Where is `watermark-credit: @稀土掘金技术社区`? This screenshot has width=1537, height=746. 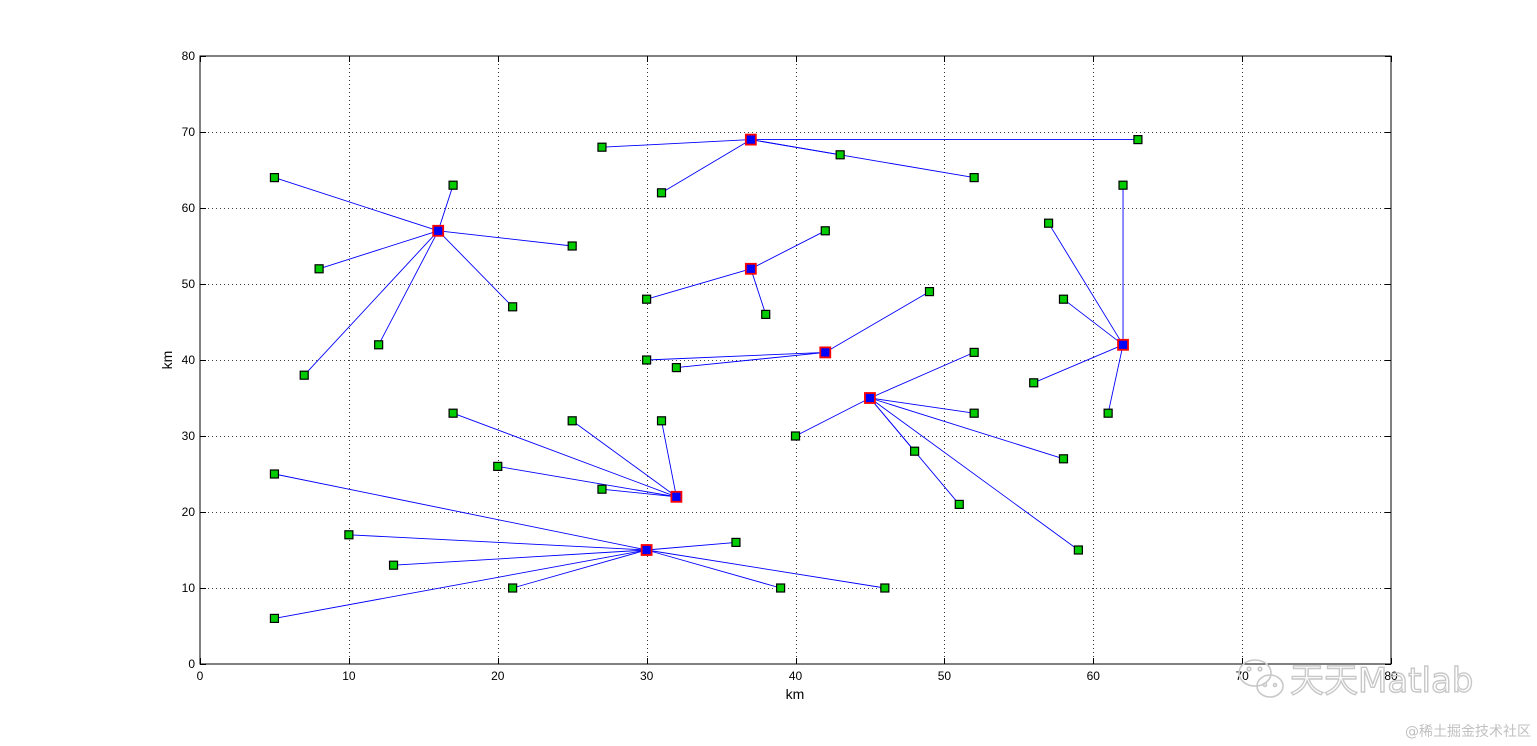
watermark-credit: @稀土掘金技术社区 is located at coordinates (1468, 732).